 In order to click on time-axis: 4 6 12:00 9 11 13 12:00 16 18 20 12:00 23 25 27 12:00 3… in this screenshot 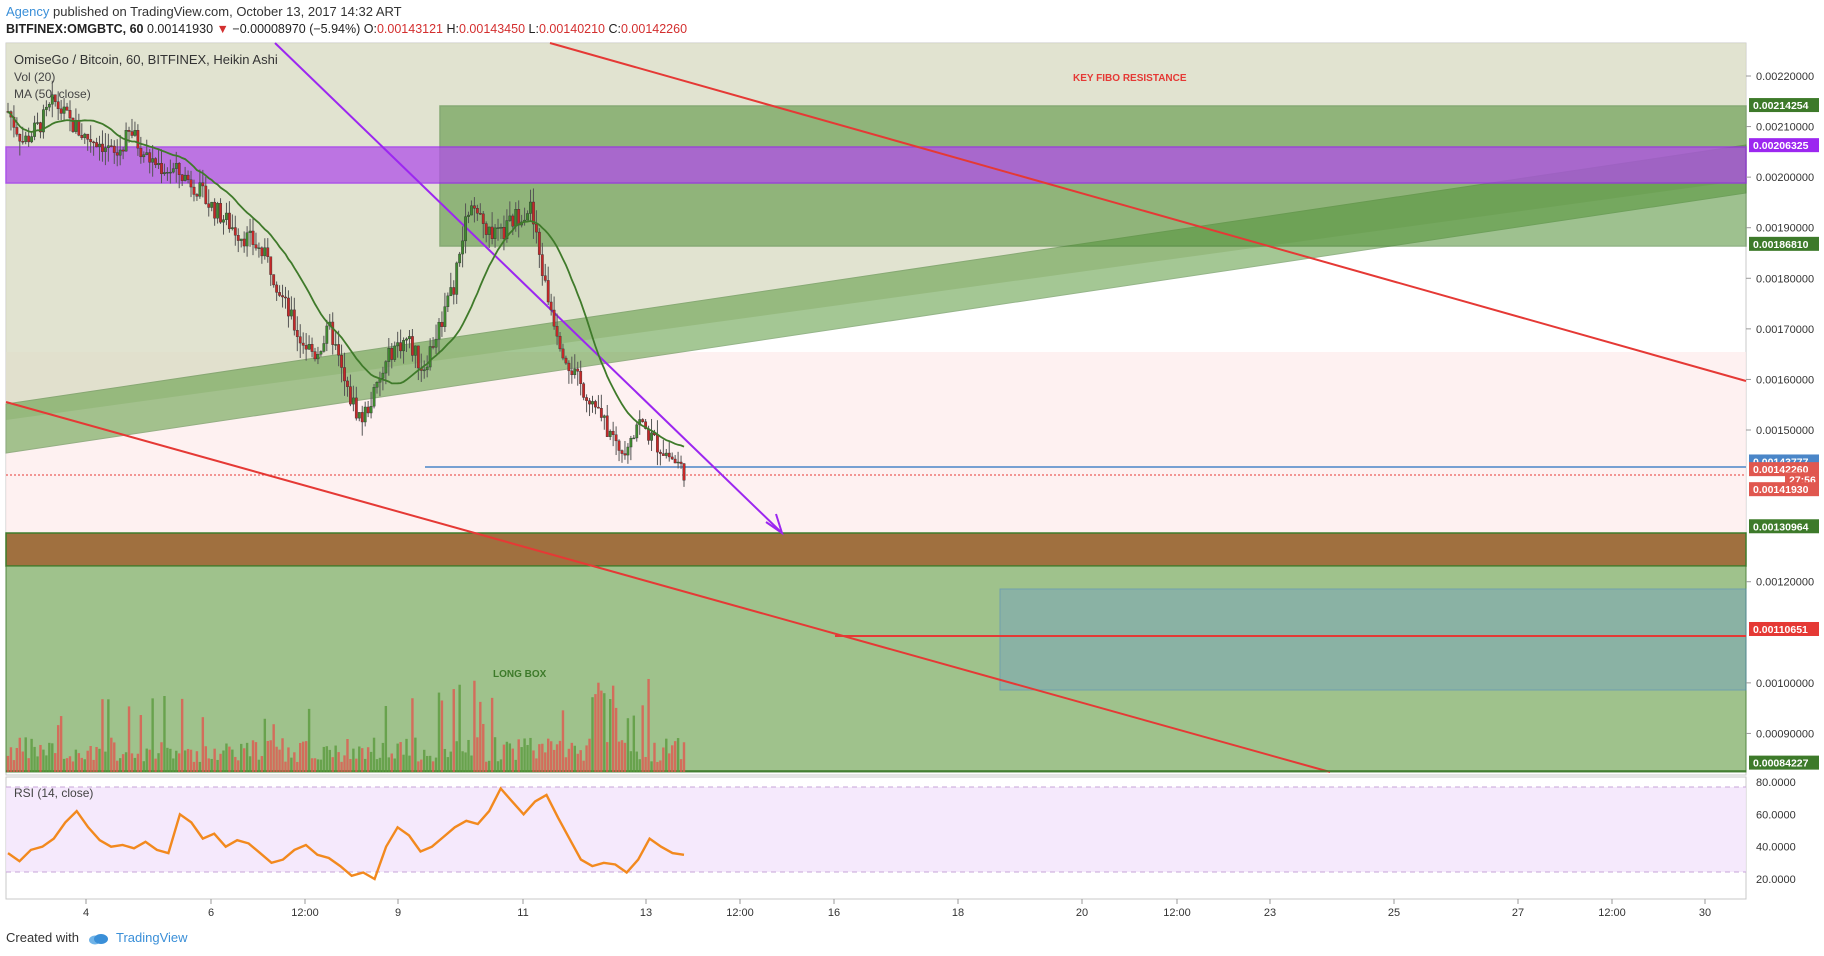, I will do `click(897, 909)`.